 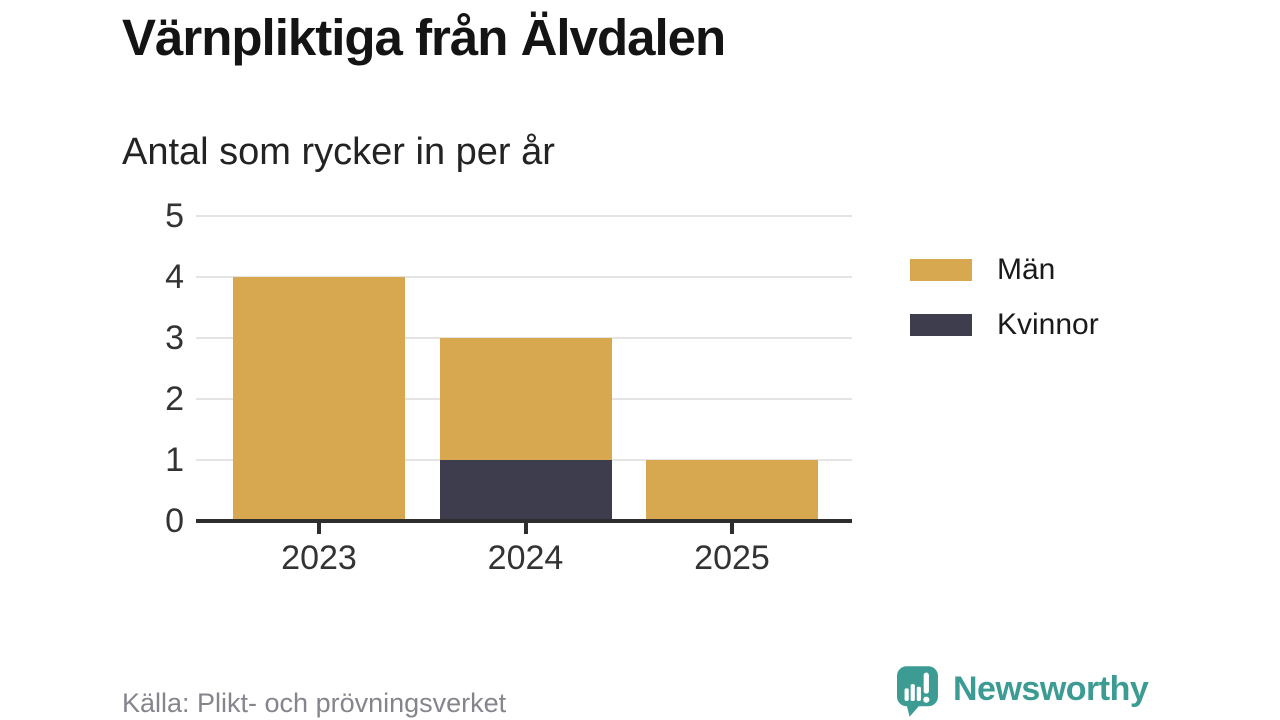 I want to click on legend-item-women: Kvinnor, so click(x=1004, y=325).